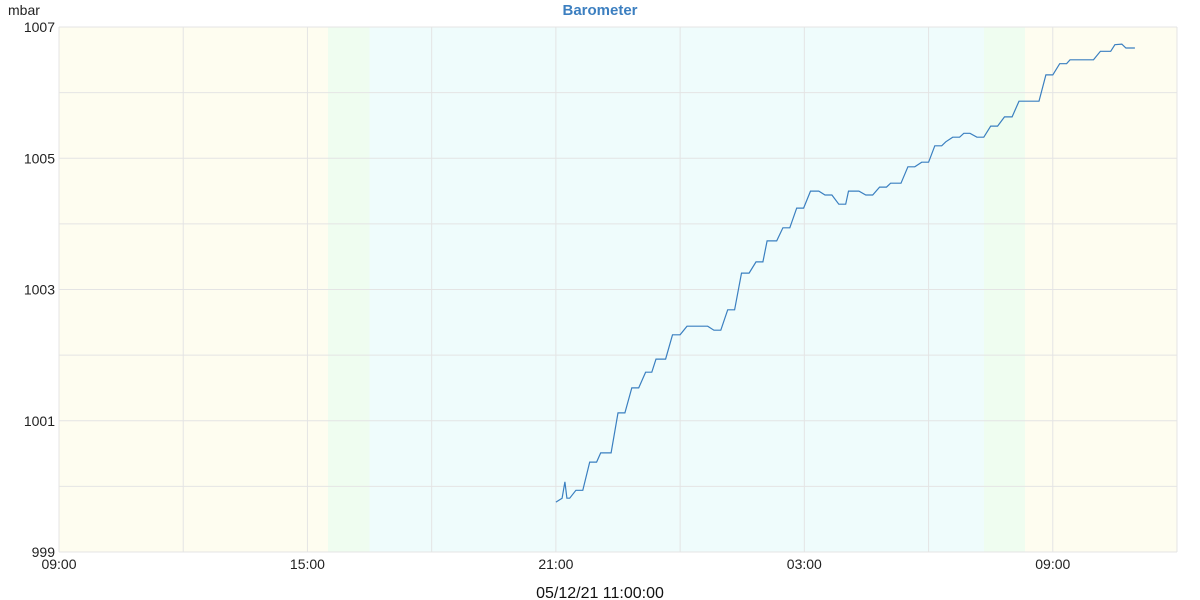  I want to click on chart-title: Barometer, so click(599, 10).